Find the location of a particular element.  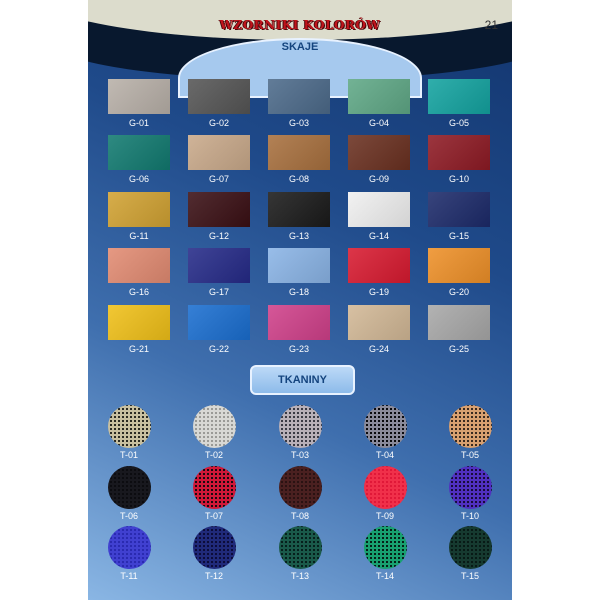

swatch-label: G-06 is located at coordinates (138, 179).